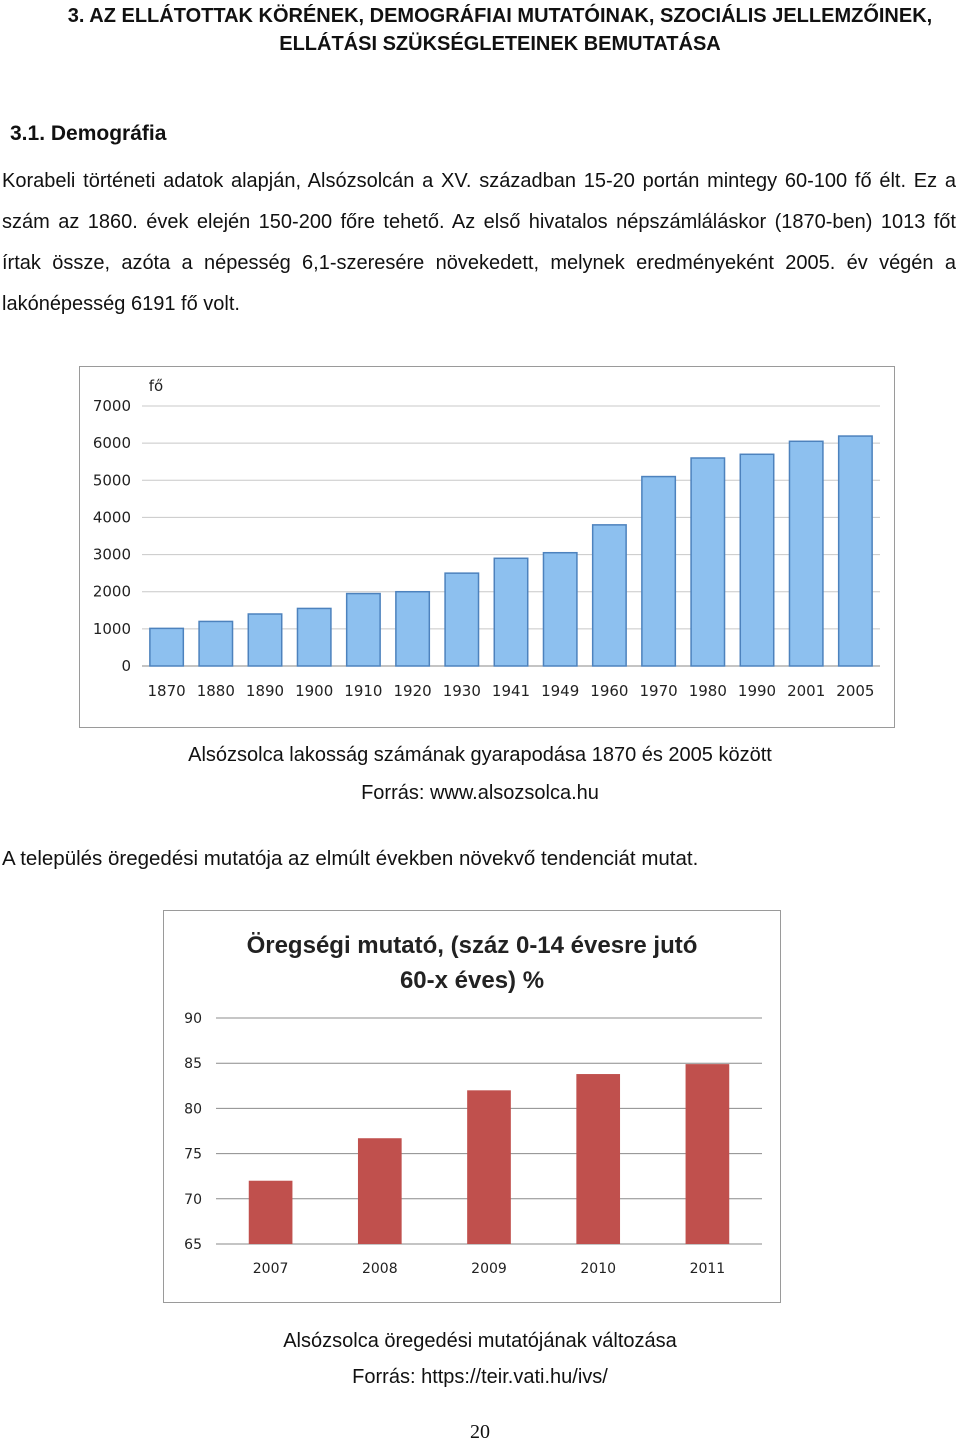 Image resolution: width=960 pixels, height=1444 pixels. I want to click on y-tick-label: 1000, so click(112, 629).